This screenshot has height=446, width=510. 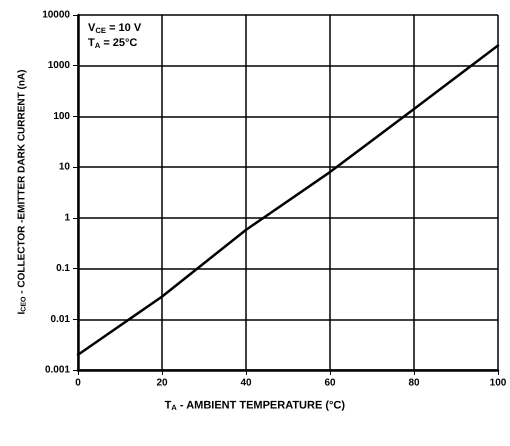 I want to click on y-tick-label: 1, so click(x=67, y=218).